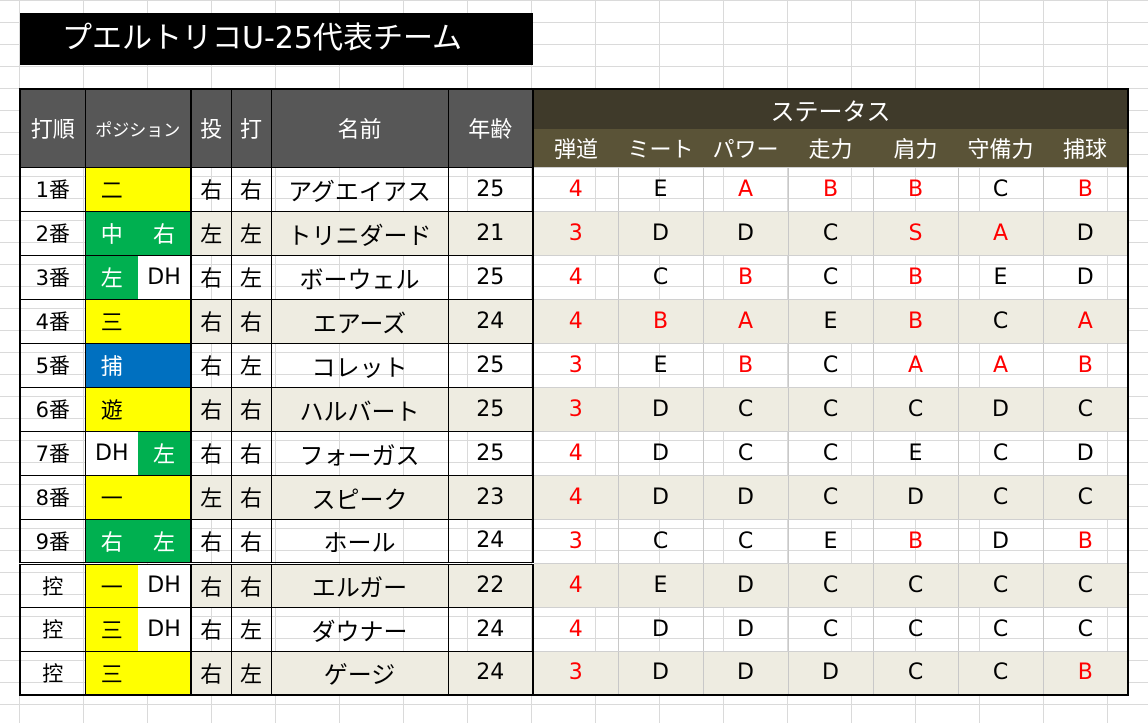  I want to click on stat-catching-cell: D, so click(1085, 277).